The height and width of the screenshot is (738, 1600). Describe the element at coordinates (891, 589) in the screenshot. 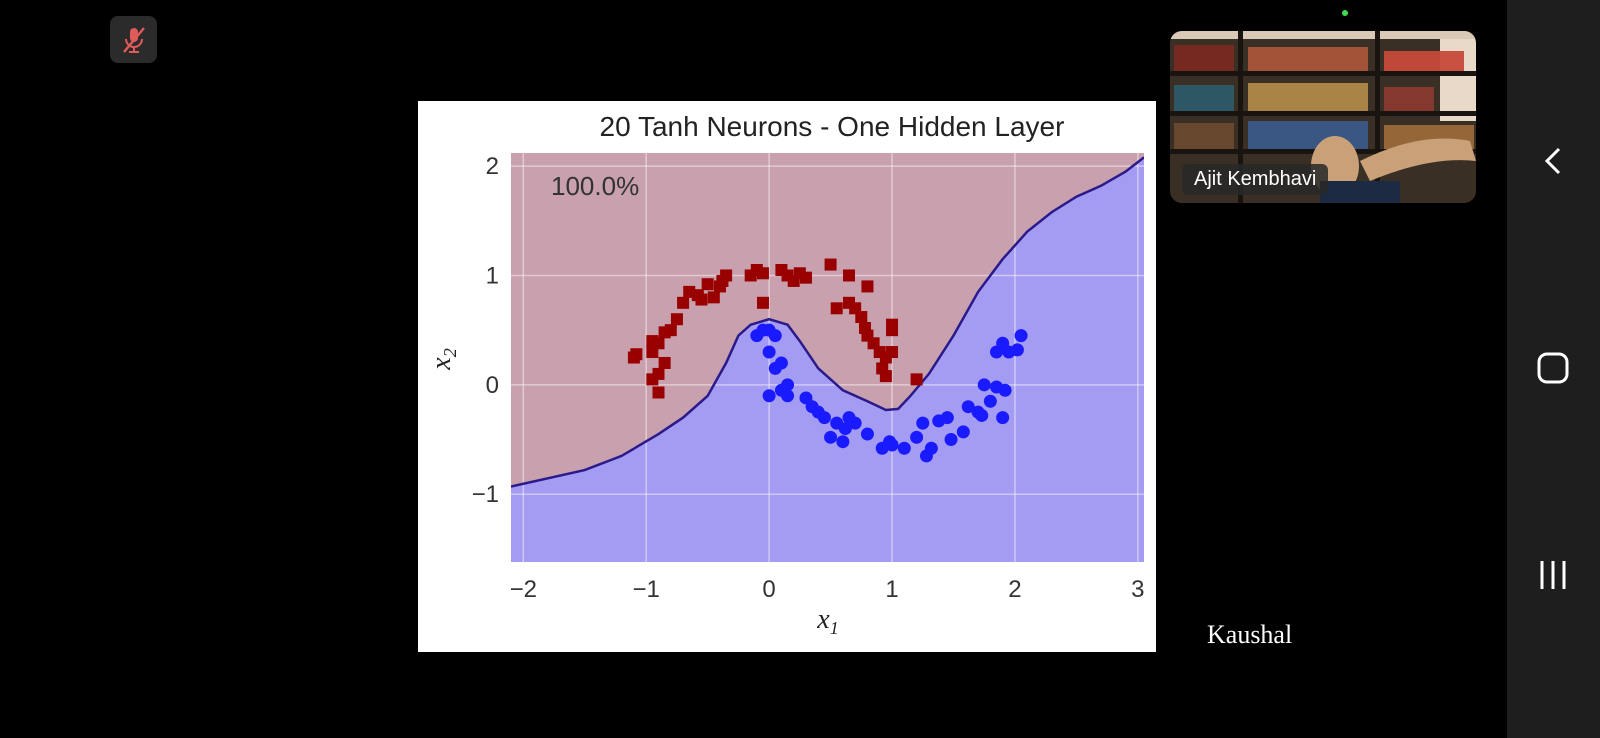

I see `x-tick-label: 1` at that location.